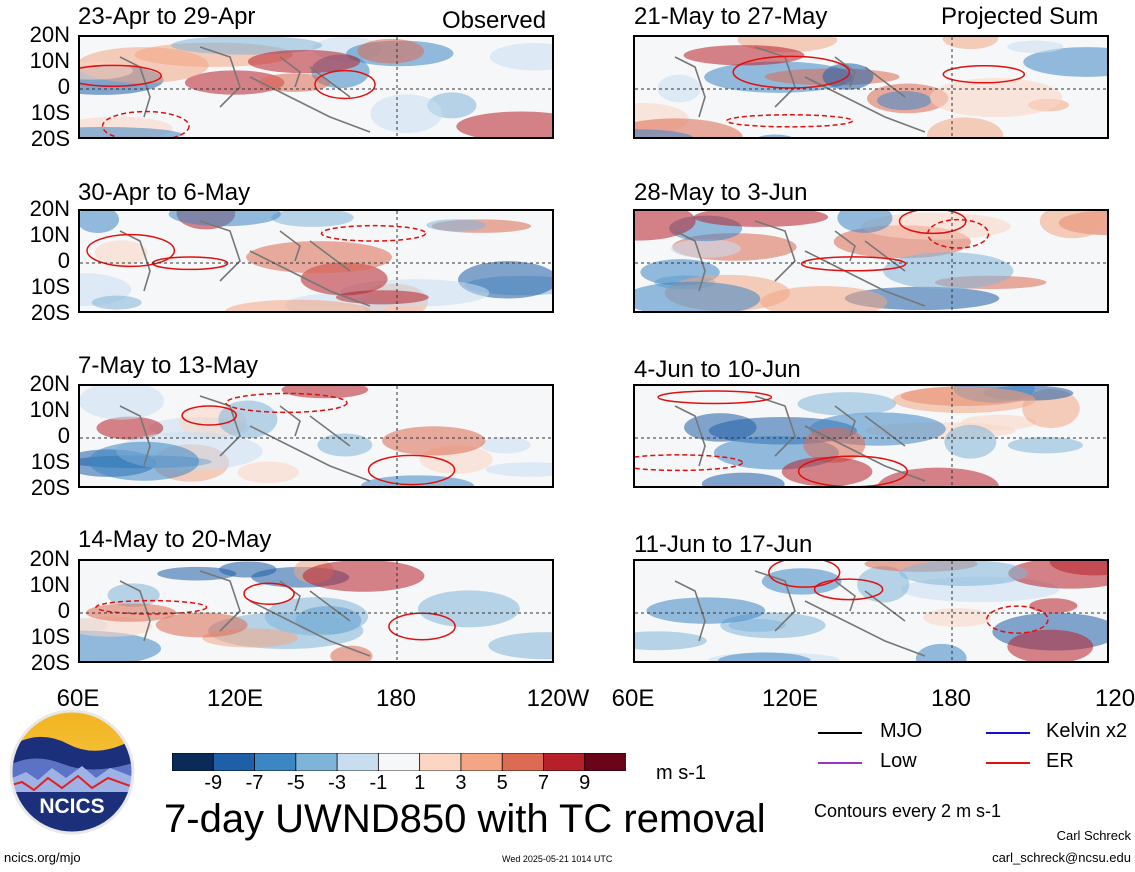 The image size is (1135, 872). What do you see at coordinates (558, 698) in the screenshot?
I see `lon-label: 120W` at bounding box center [558, 698].